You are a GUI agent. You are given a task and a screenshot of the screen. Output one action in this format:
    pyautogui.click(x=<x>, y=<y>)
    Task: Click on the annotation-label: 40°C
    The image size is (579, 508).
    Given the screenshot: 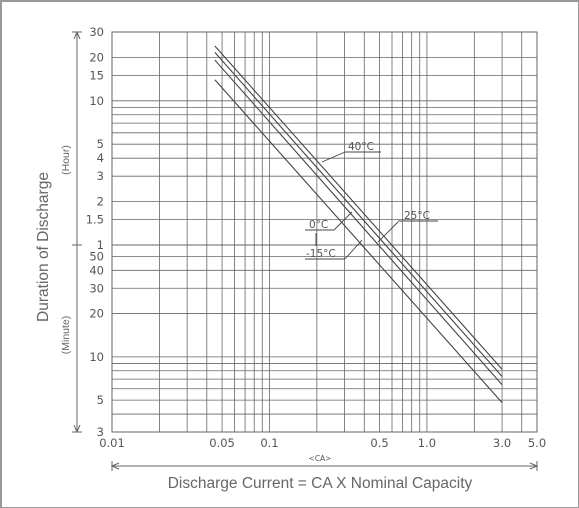 What is the action you would take?
    pyautogui.click(x=361, y=147)
    